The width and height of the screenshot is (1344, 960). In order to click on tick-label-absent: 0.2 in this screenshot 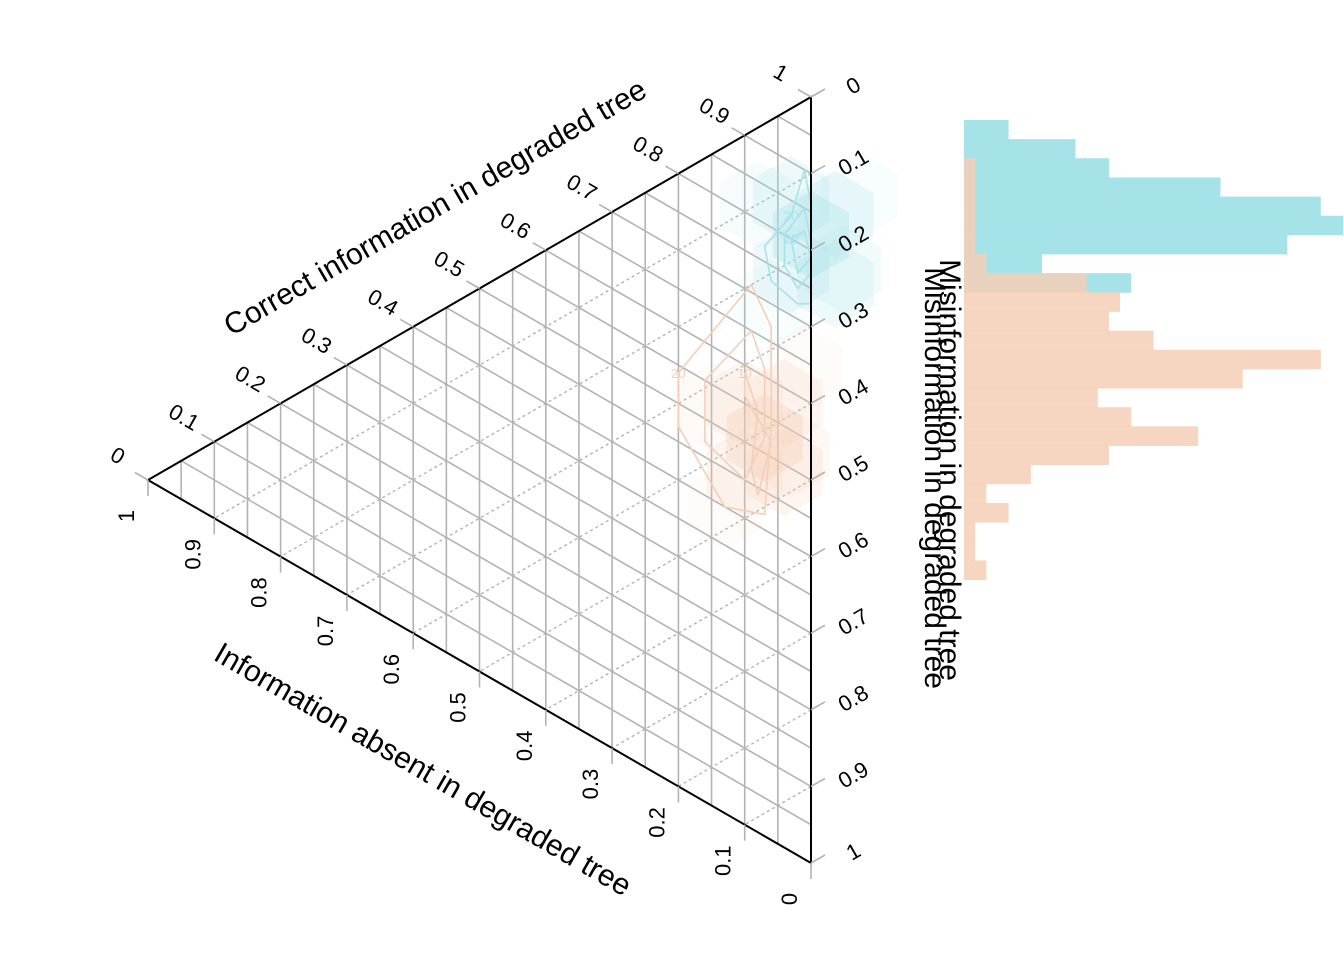, I will do `click(656, 822)`.